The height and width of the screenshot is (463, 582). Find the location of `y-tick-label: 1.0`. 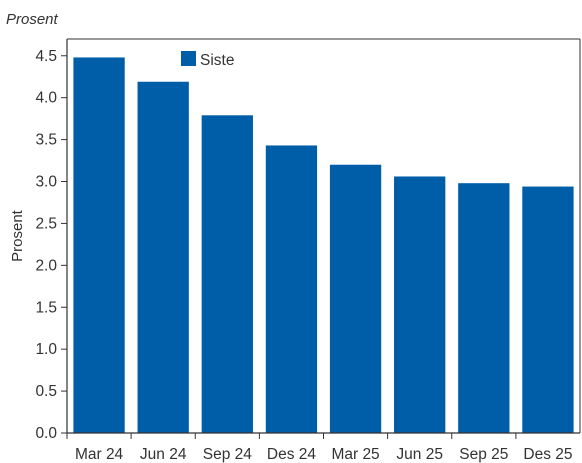

y-tick-label: 1.0 is located at coordinates (46, 349).